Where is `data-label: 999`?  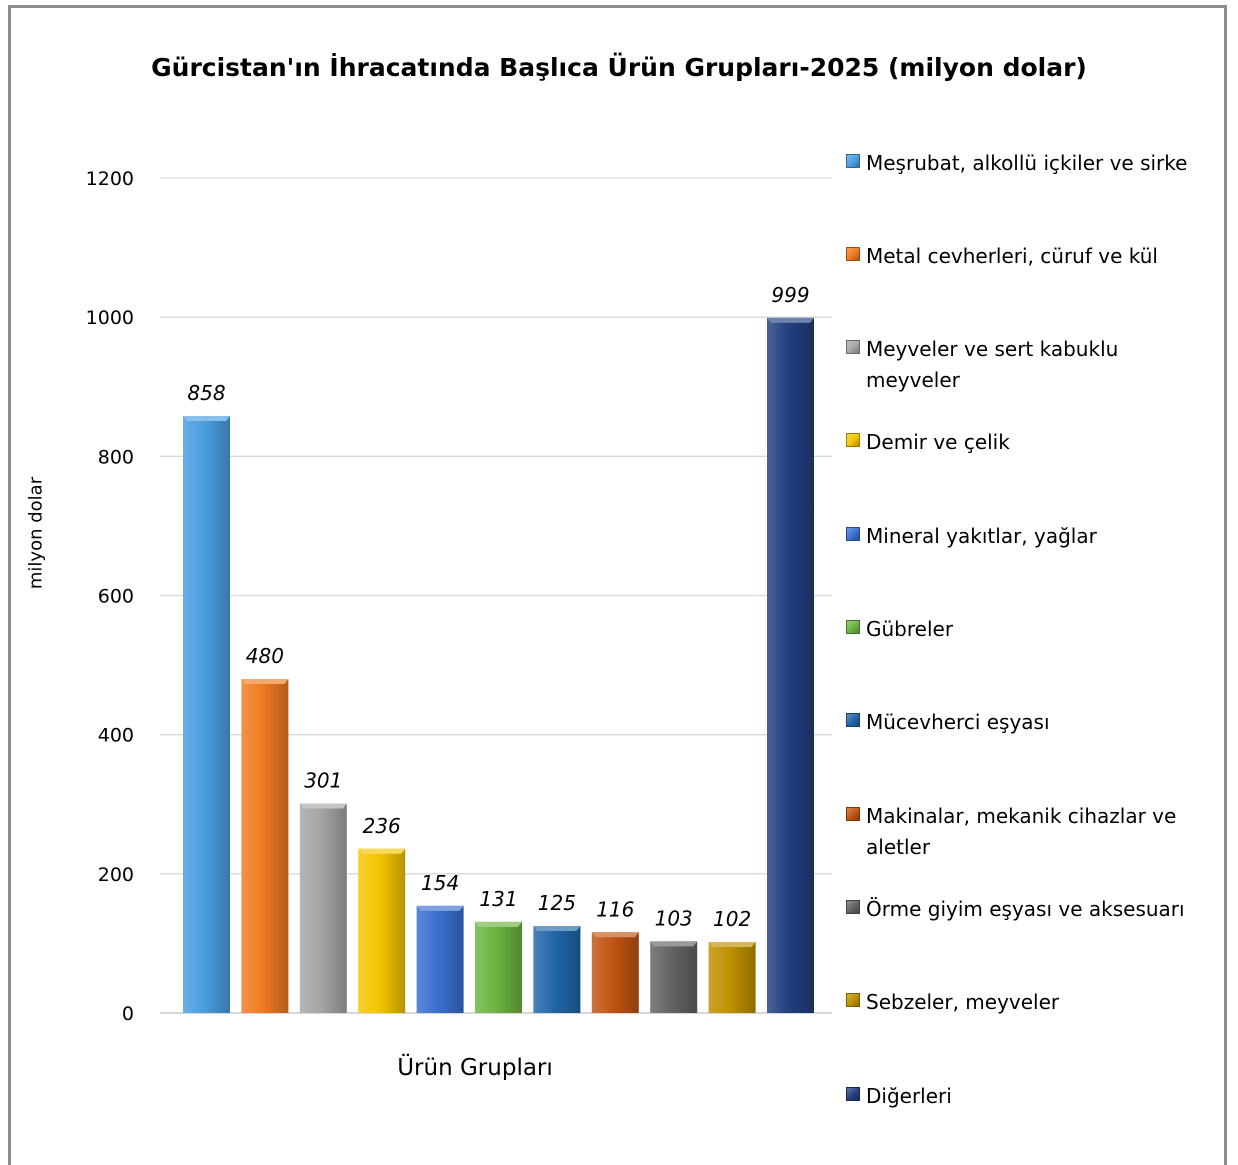 data-label: 999 is located at coordinates (790, 295).